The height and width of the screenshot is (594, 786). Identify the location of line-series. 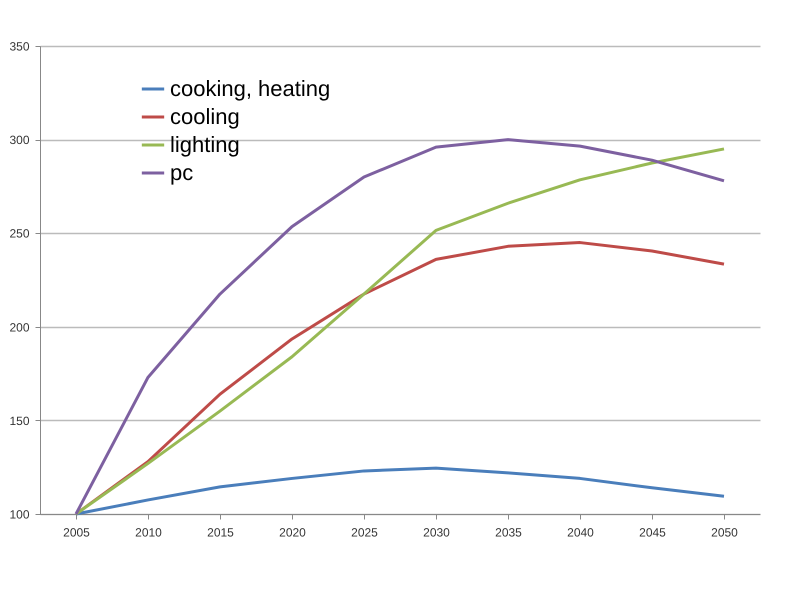
(400, 491).